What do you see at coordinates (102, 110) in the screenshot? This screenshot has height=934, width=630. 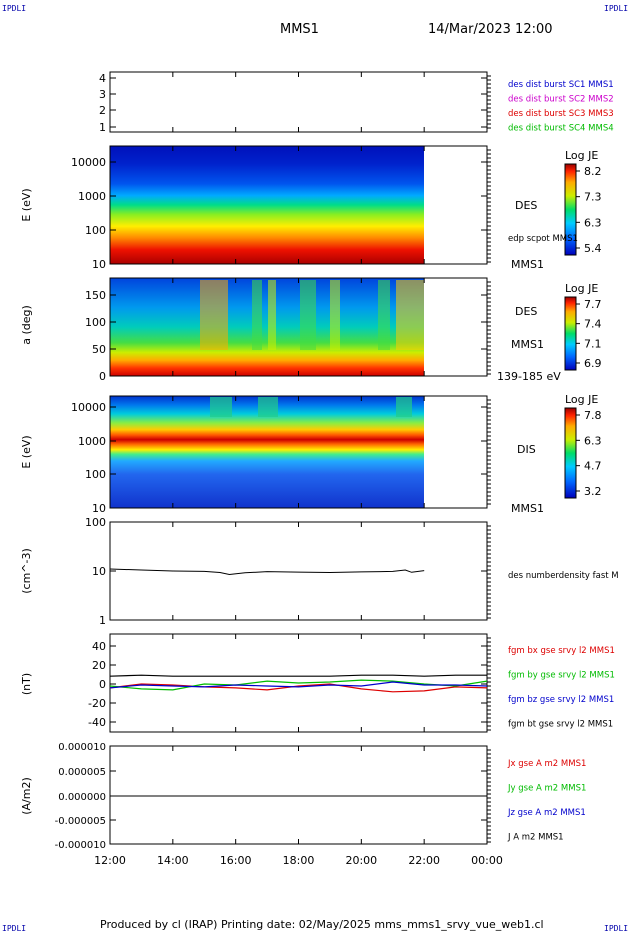 I see `y-tick-label: 2` at bounding box center [102, 110].